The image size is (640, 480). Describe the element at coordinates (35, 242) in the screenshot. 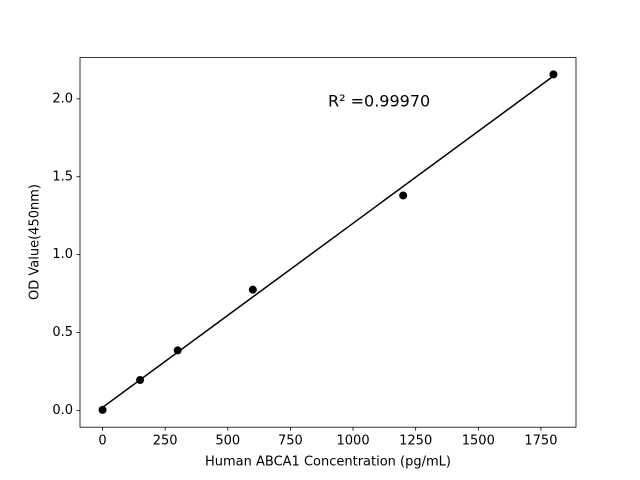

I see `y-axis-label: OD Value(450nm)` at that location.